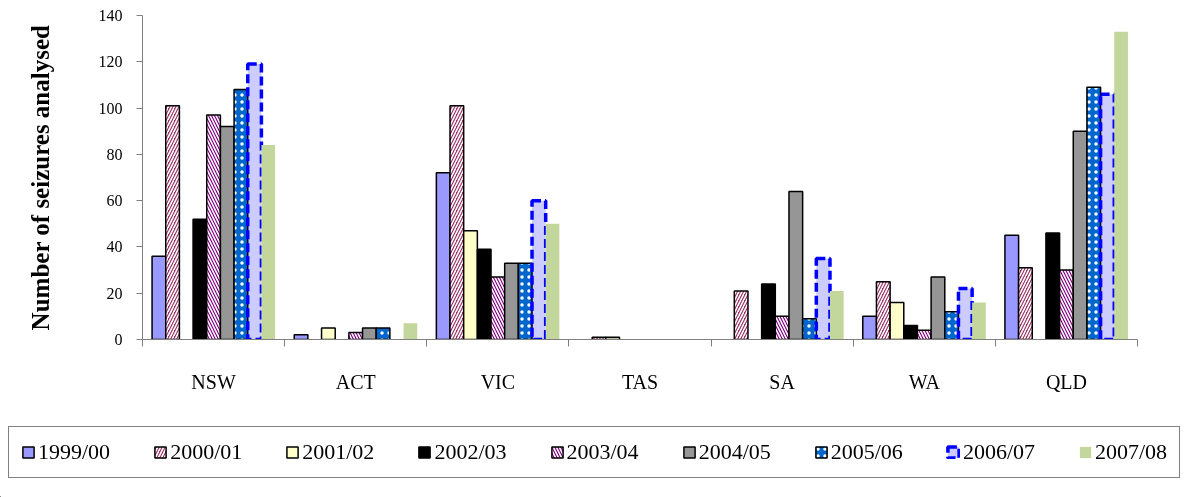 The image size is (1187, 497). I want to click on legend-label: 2000/01, so click(206, 452).